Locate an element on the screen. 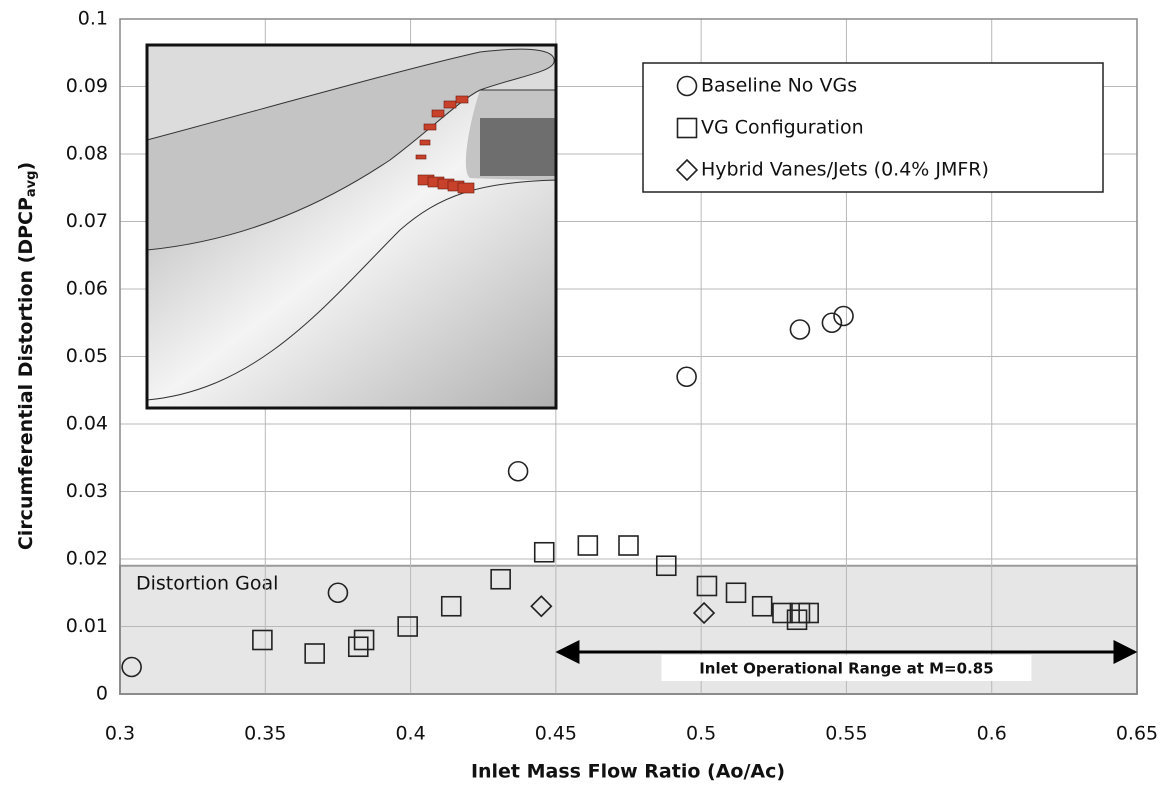  range-label-box is located at coordinates (846, 668).